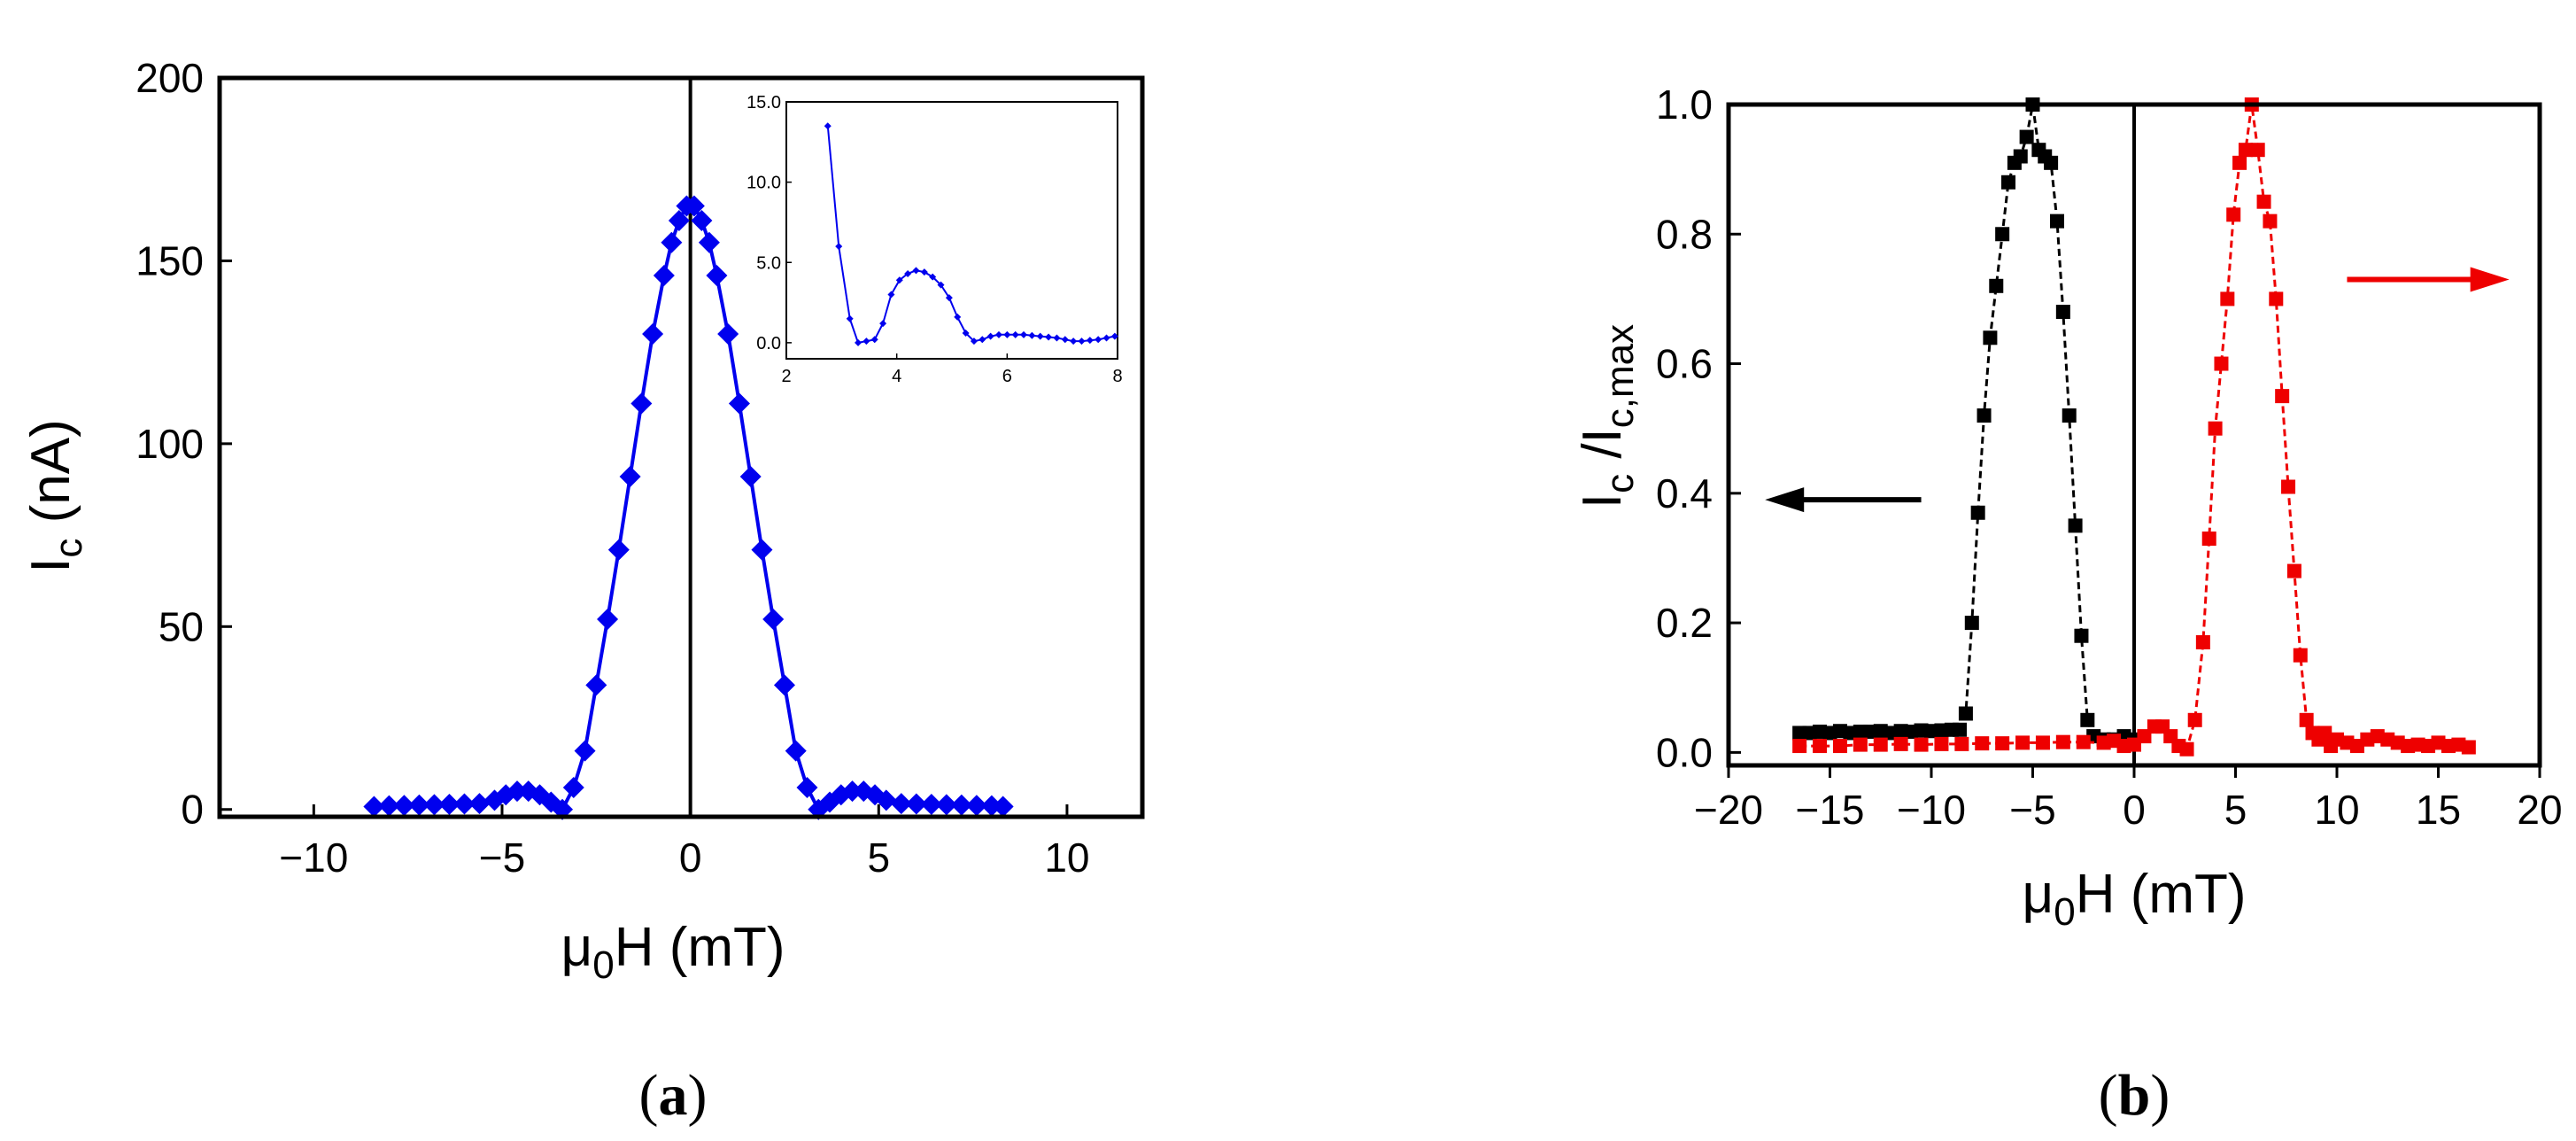 This screenshot has height=1141, width=2576. Describe the element at coordinates (768, 343) in the screenshot. I see `chart-a-inset-ytick-label: 0.0` at that location.